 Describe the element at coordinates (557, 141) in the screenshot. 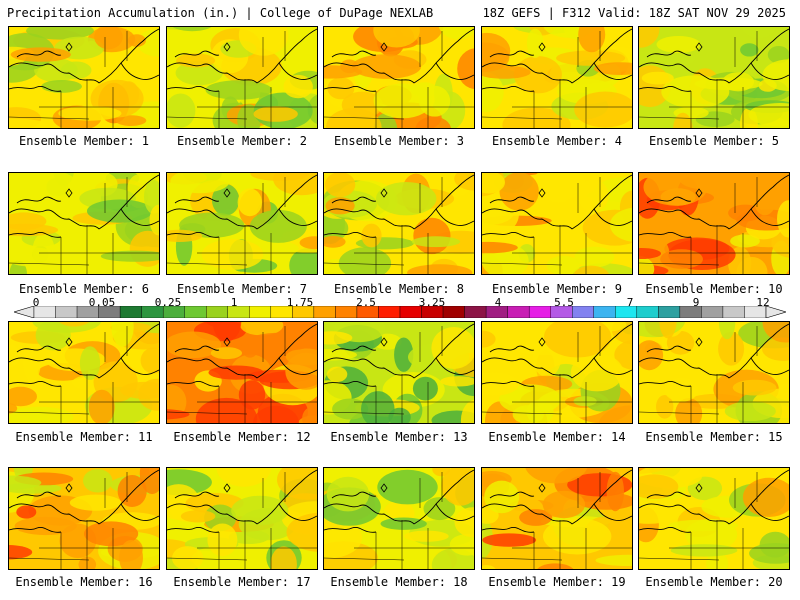

I see `ensemble-member-caption: Ensemble Member: 4` at that location.